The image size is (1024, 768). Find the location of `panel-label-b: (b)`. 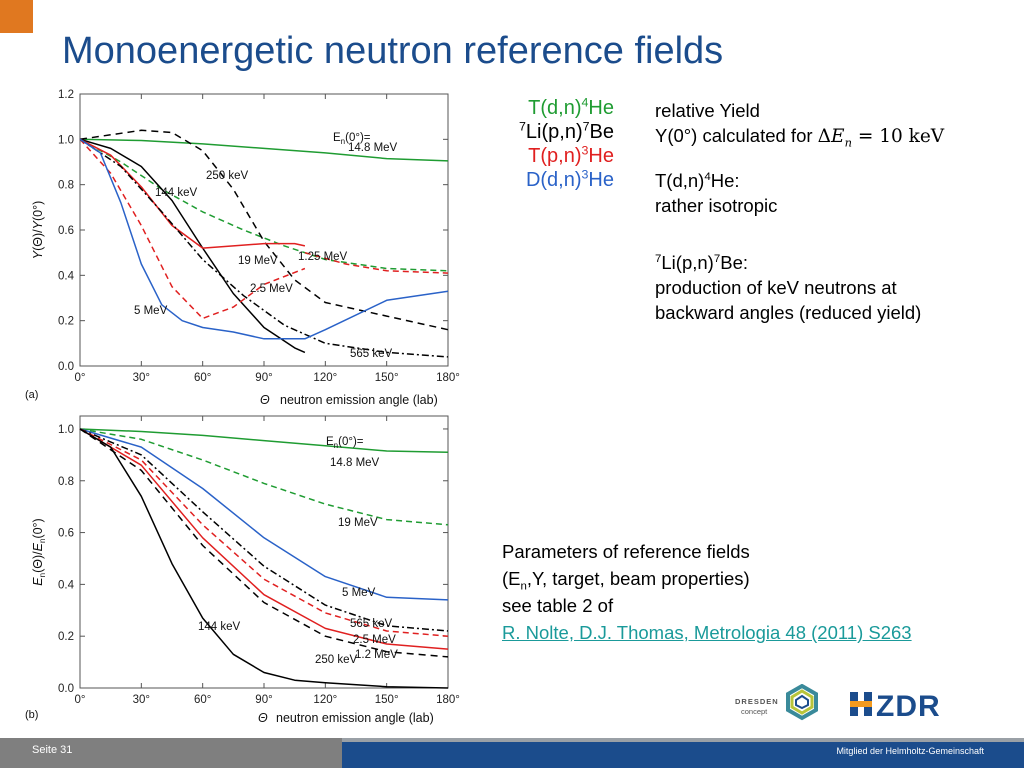

panel-label-b: (b) is located at coordinates (31, 715).